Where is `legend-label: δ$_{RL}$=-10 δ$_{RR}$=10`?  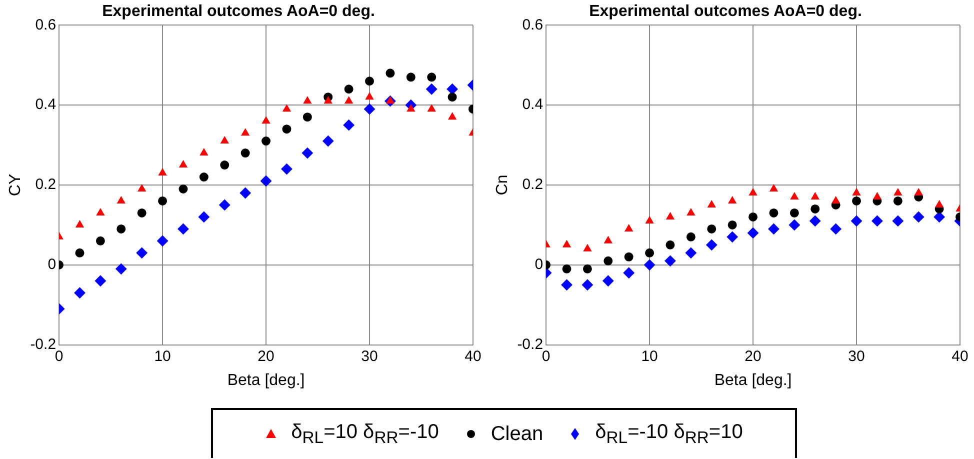
legend-label: δ$_{RL}$=-10 δ$_{RR}$=10 is located at coordinates (669, 434).